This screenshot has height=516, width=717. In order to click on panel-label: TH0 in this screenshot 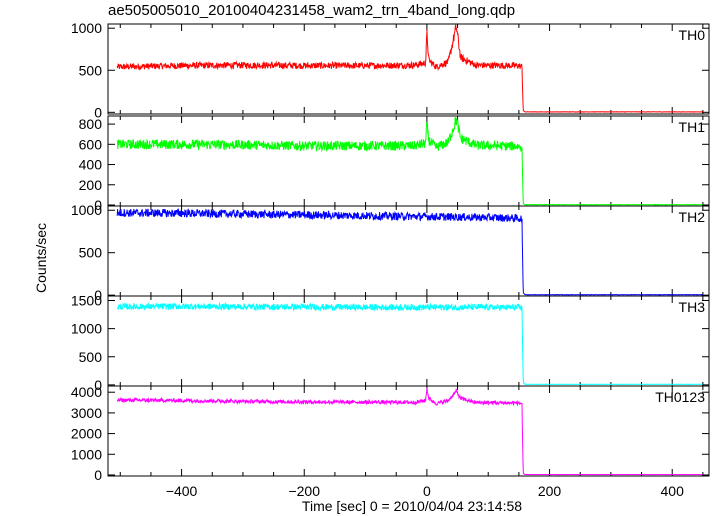, I will do `click(692, 35)`.